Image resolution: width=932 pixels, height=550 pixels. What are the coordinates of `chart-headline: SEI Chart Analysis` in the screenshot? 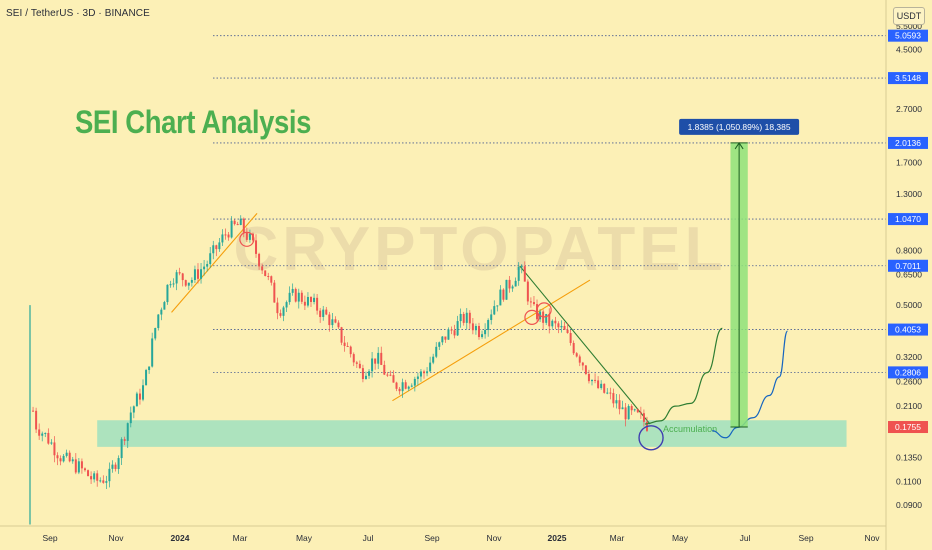 It's located at (193, 122).